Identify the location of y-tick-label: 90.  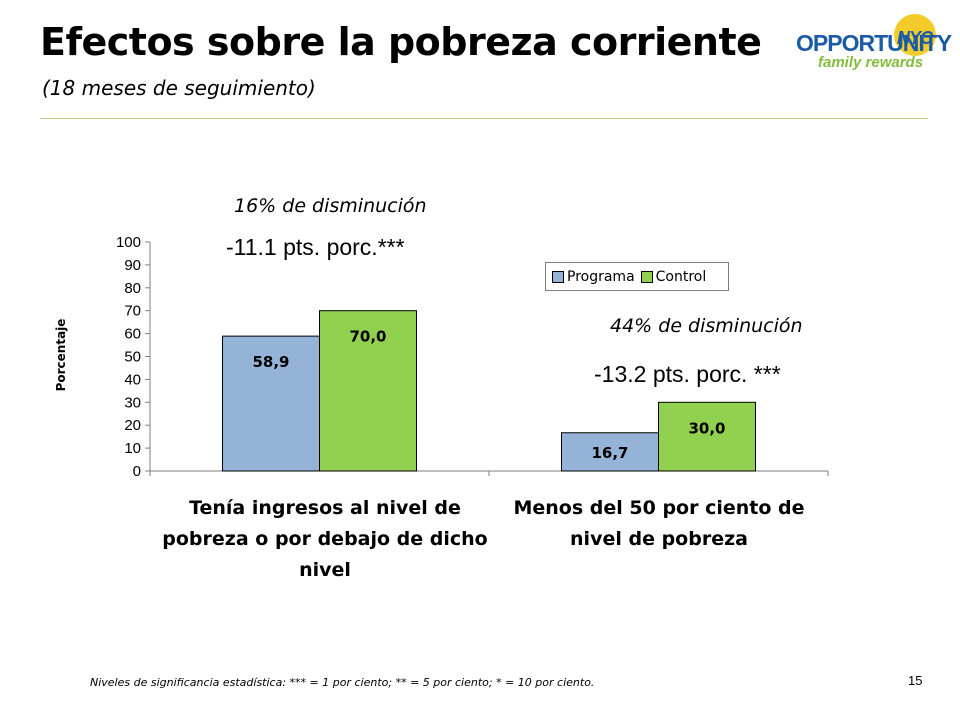
(132, 265).